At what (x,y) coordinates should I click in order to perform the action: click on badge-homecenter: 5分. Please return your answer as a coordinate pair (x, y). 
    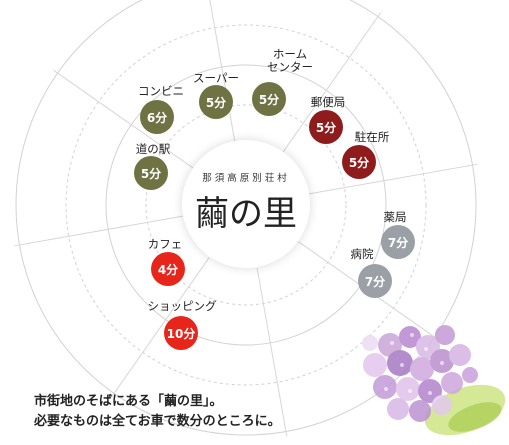
    Looking at the image, I should click on (269, 99).